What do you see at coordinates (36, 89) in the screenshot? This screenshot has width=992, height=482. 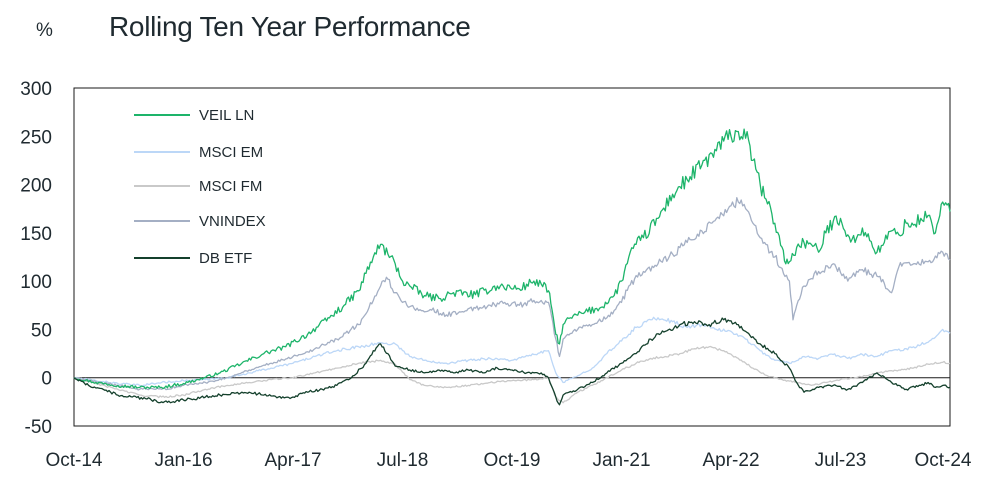 I see `y-tick-label: 300` at bounding box center [36, 89].